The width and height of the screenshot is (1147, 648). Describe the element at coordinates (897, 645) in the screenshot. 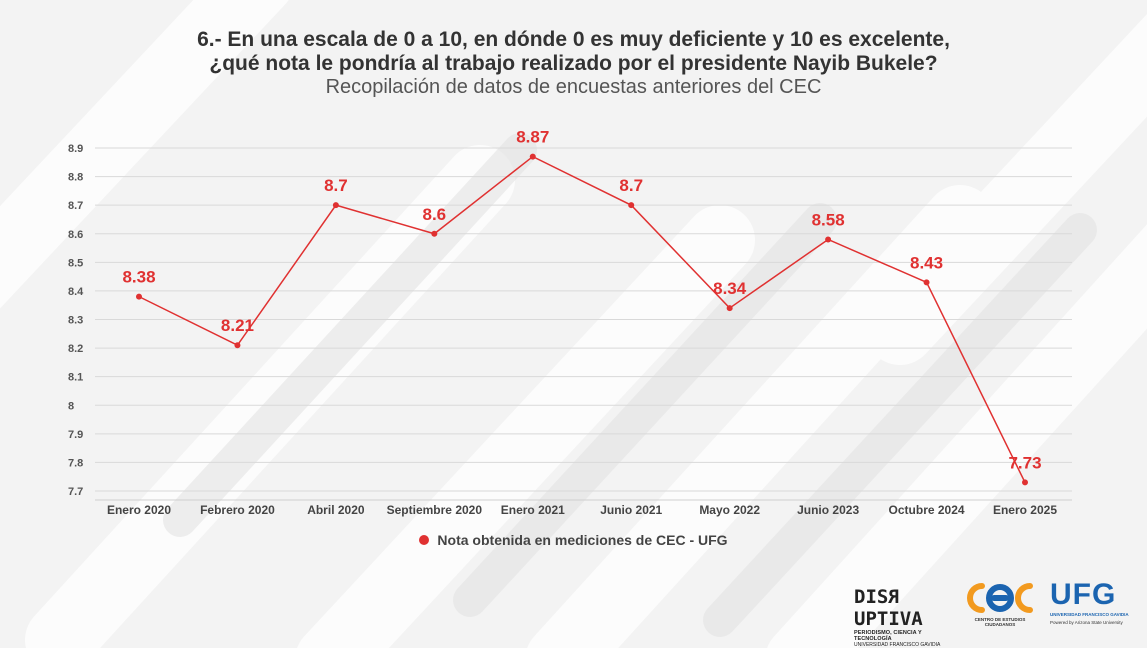

I see `disruptiva-university: UNIVERSIDAD FRANCISCO GAVIDIA` at that location.